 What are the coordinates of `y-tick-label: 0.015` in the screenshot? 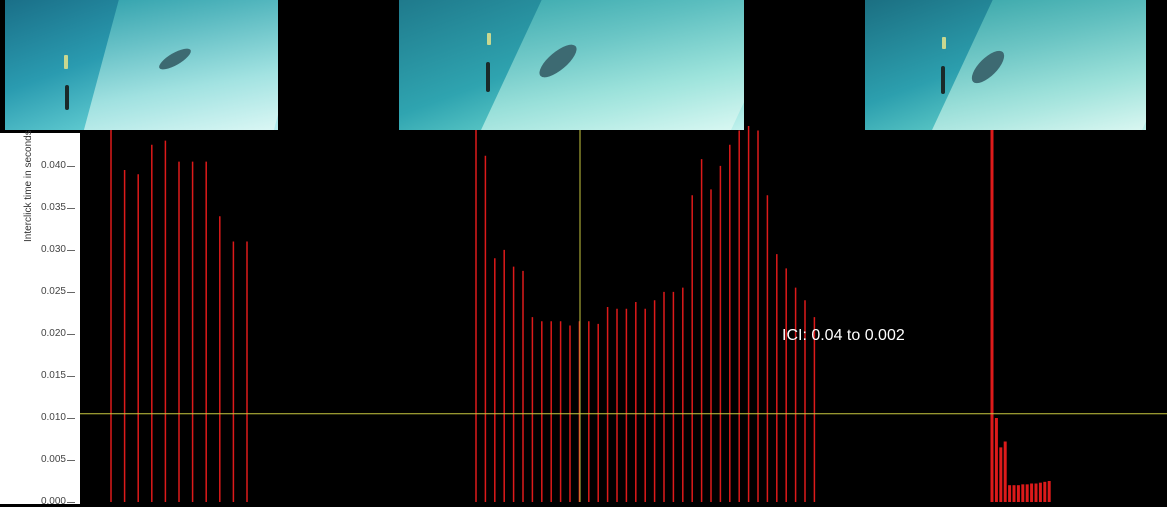 It's located at (53, 375).